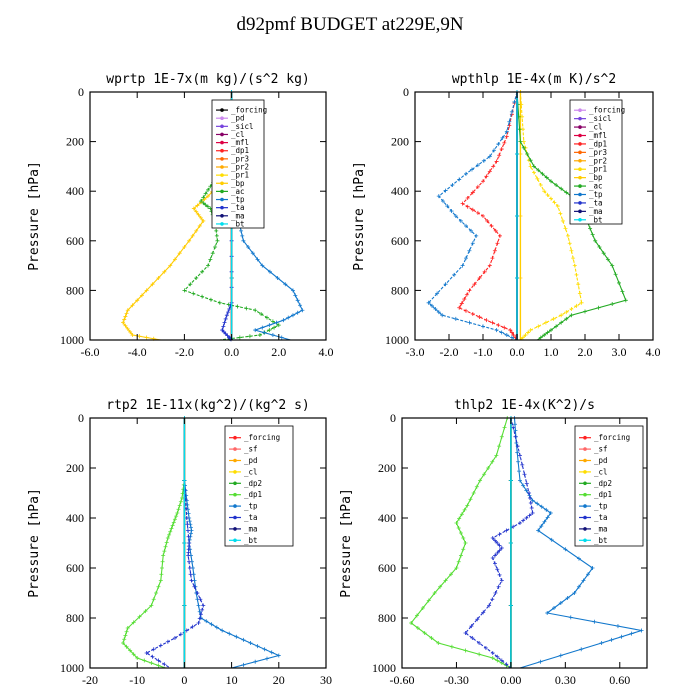 This screenshot has width=700, height=700. What do you see at coordinates (393, 418) in the screenshot?
I see `y-tick-label: 0` at bounding box center [393, 418].